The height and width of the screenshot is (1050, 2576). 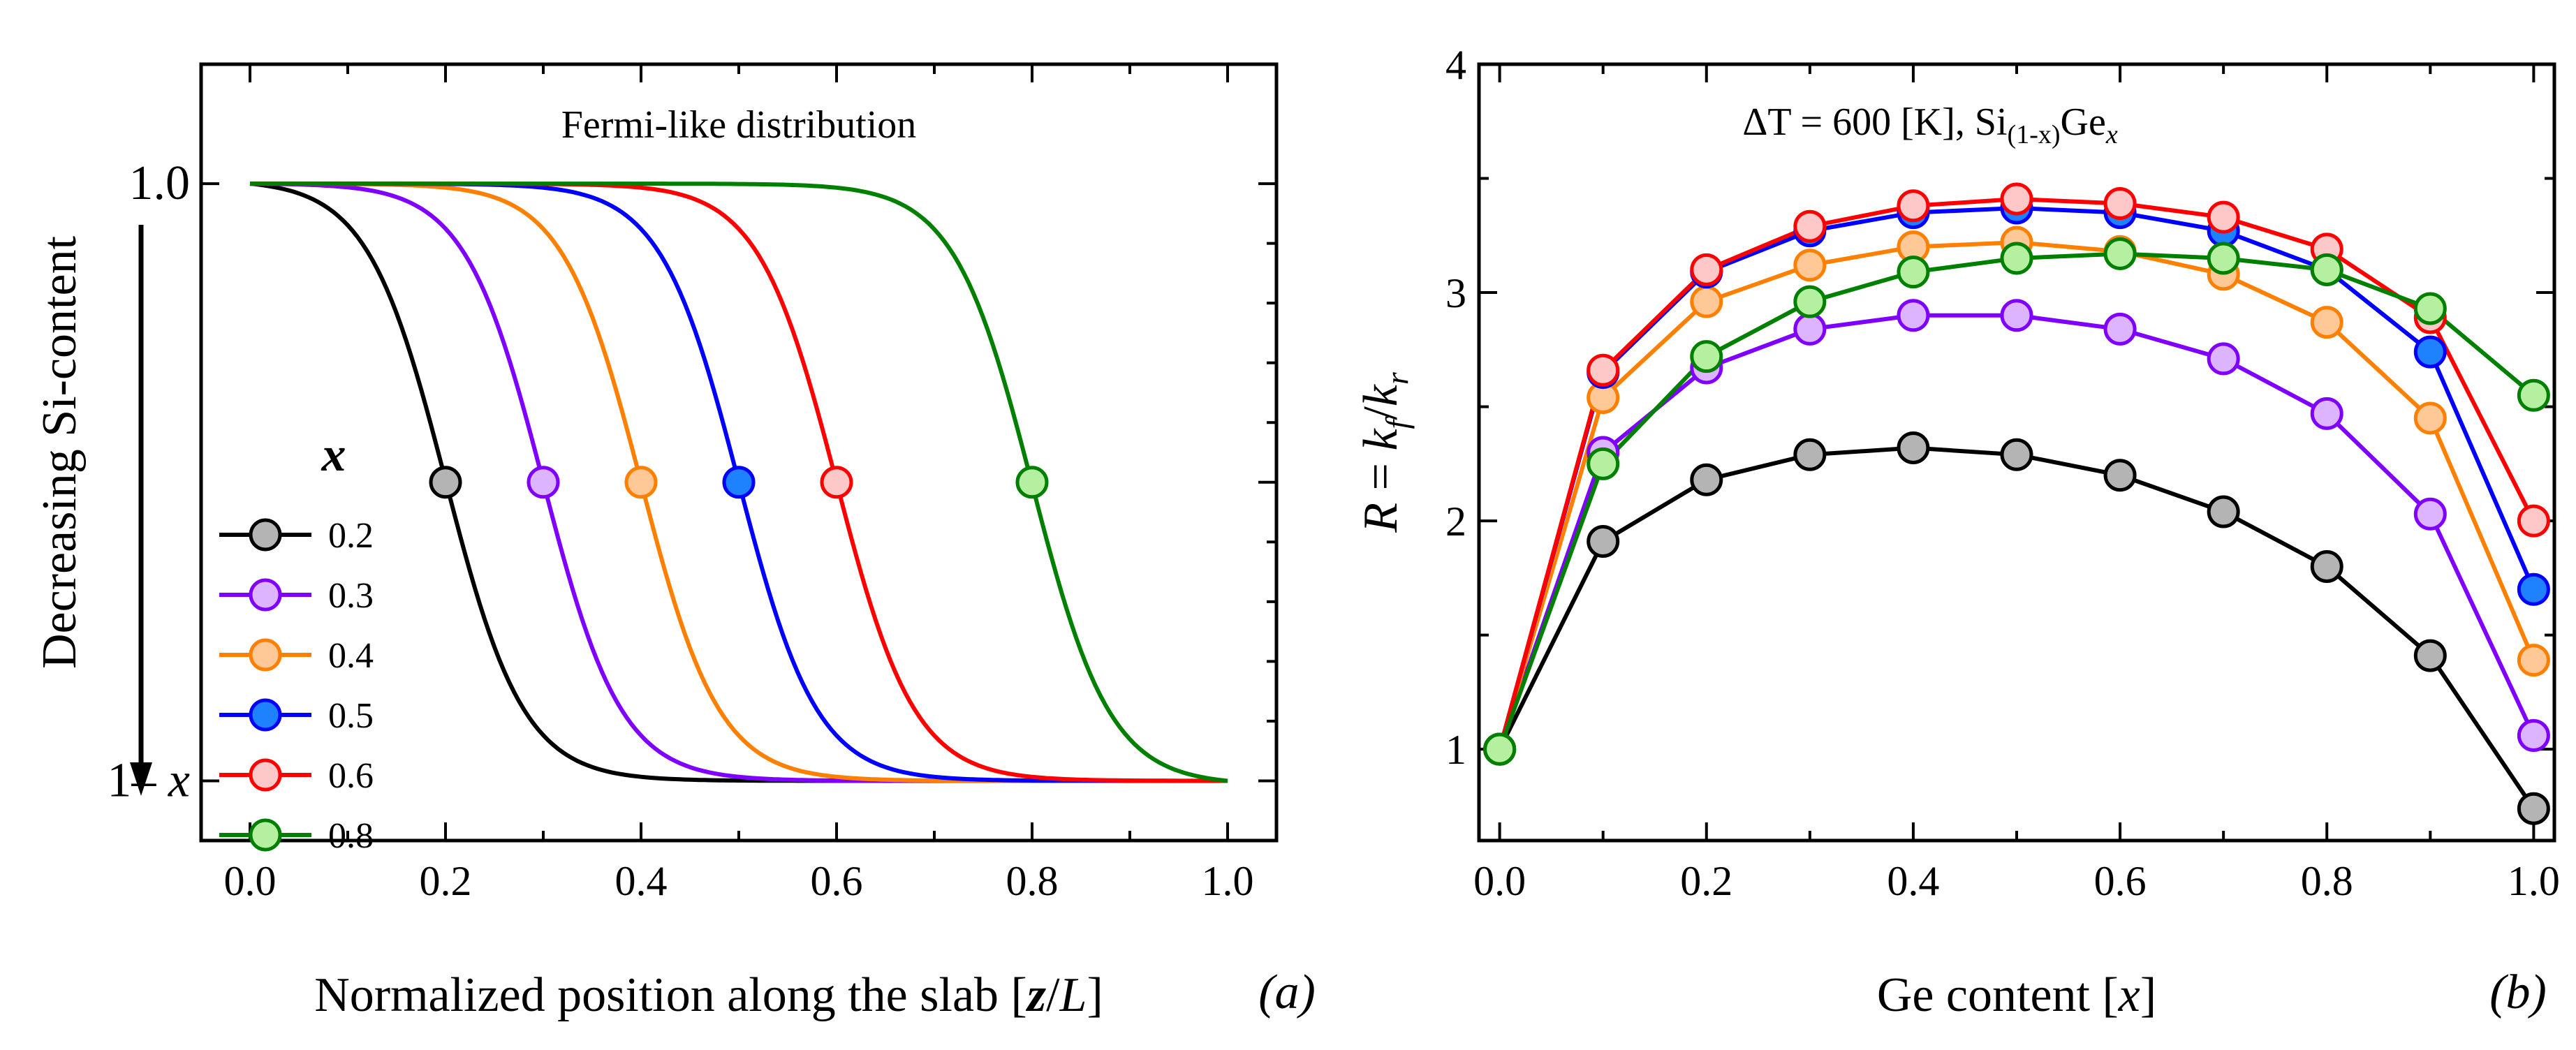 What do you see at coordinates (1930, 125) in the screenshot?
I see `panel-b-title: ΔT = 600 [K], Si(1-x)Gex` at bounding box center [1930, 125].